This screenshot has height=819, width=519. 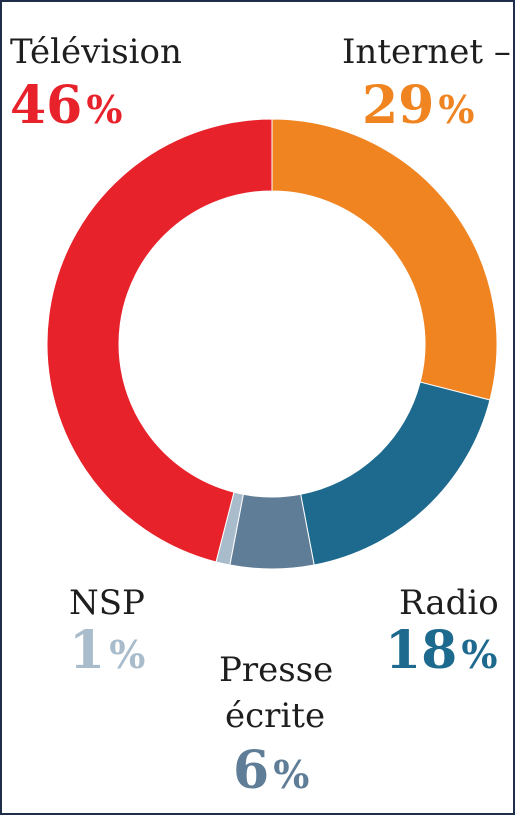 I want to click on label-presse-name-line2: écrite, so click(x=275, y=716).